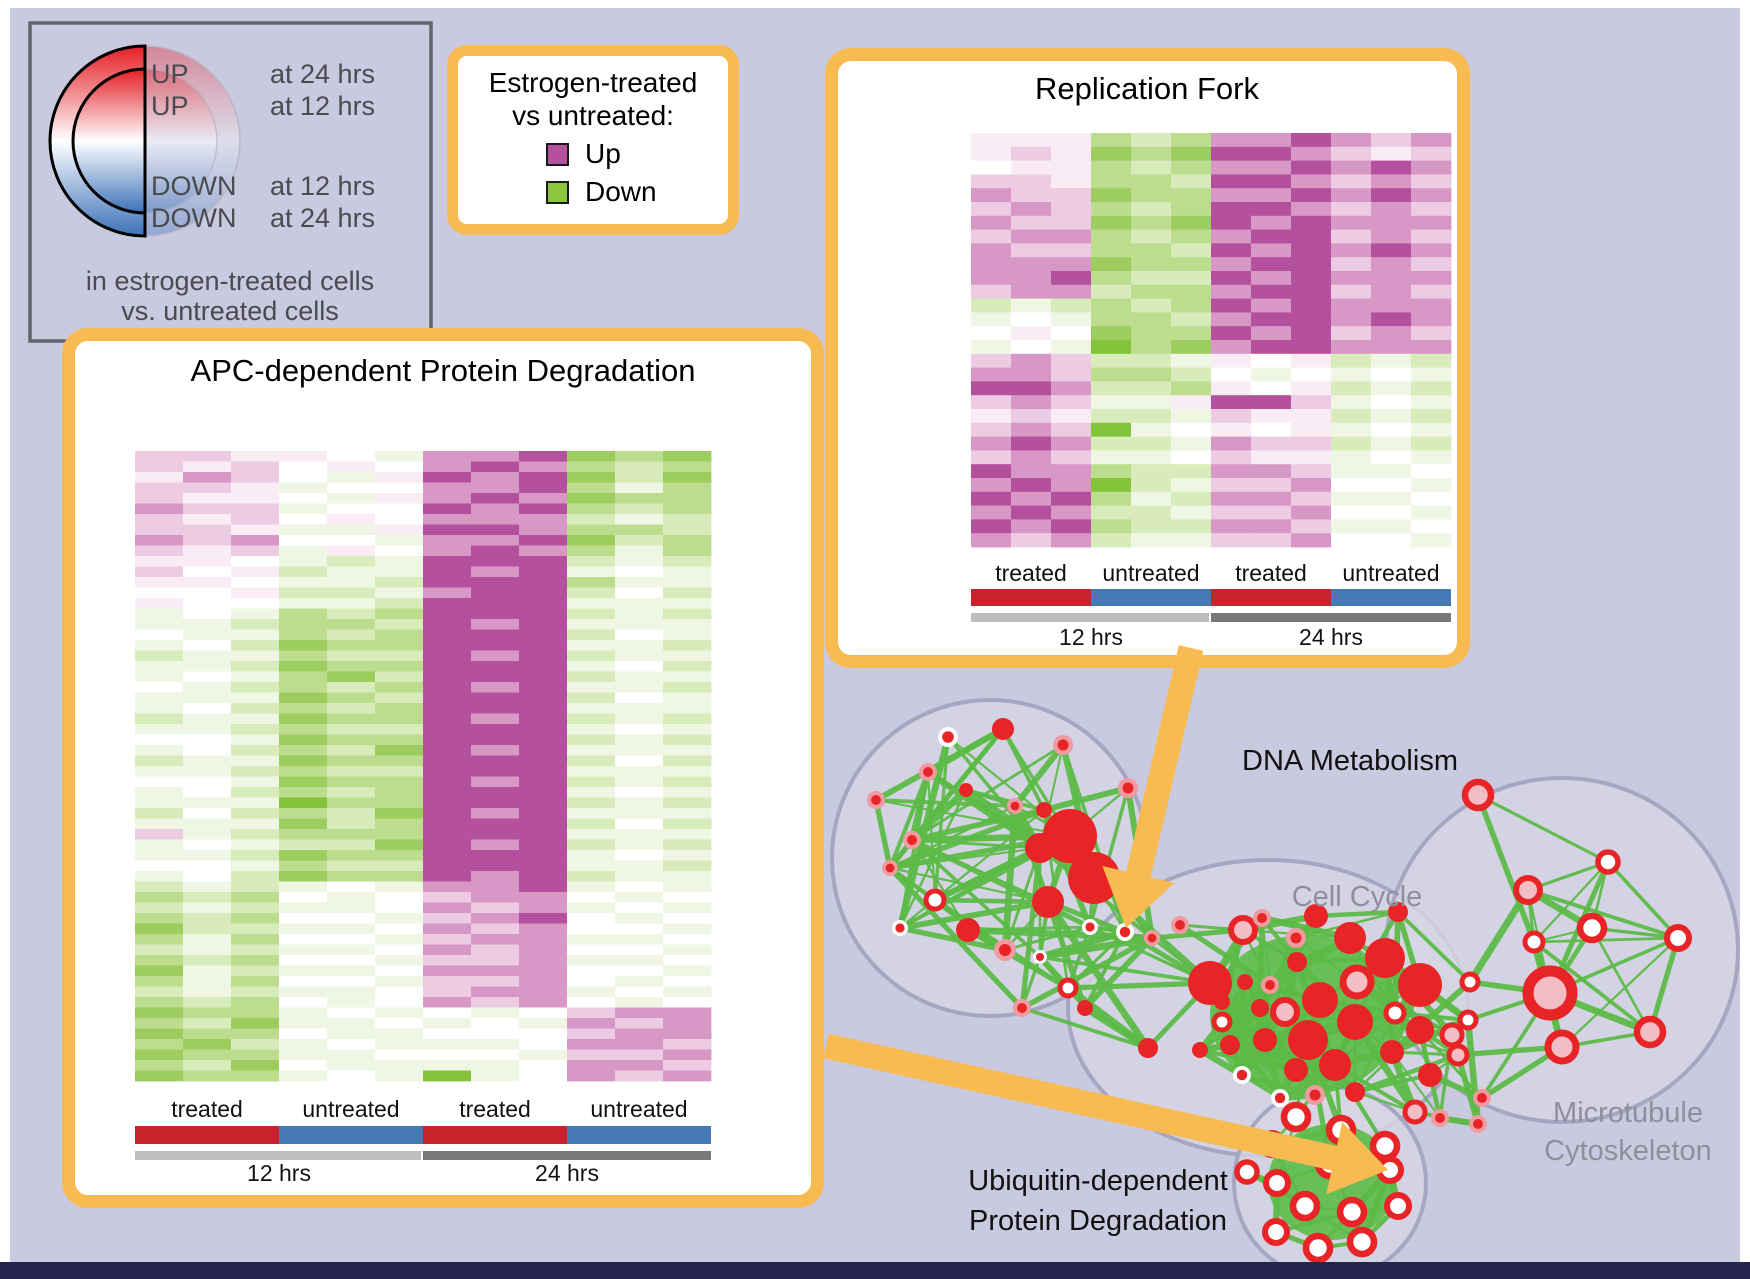 The width and height of the screenshot is (1750, 1279). What do you see at coordinates (621, 191) in the screenshot?
I see `down-label: Down` at bounding box center [621, 191].